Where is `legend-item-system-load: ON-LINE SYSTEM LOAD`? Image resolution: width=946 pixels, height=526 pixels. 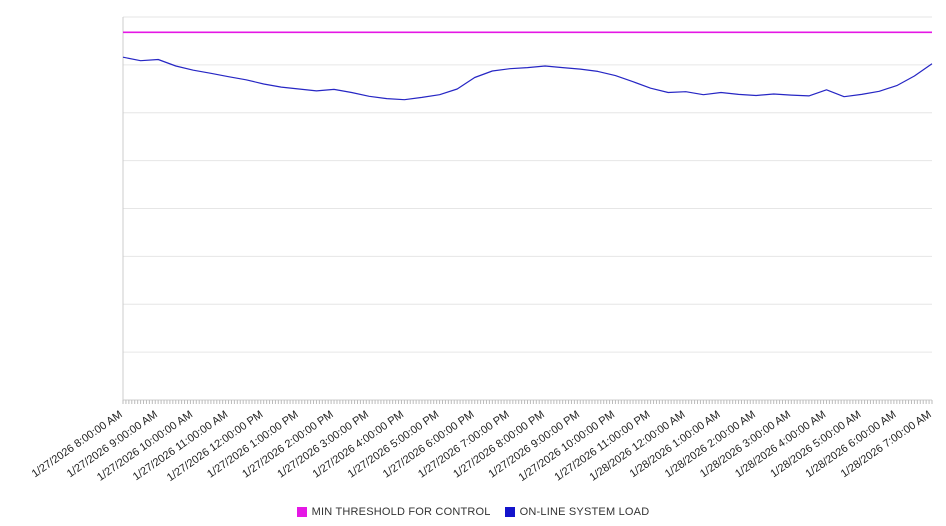
legend-item-system-load: ON-LINE SYSTEM LOAD is located at coordinates (577, 512).